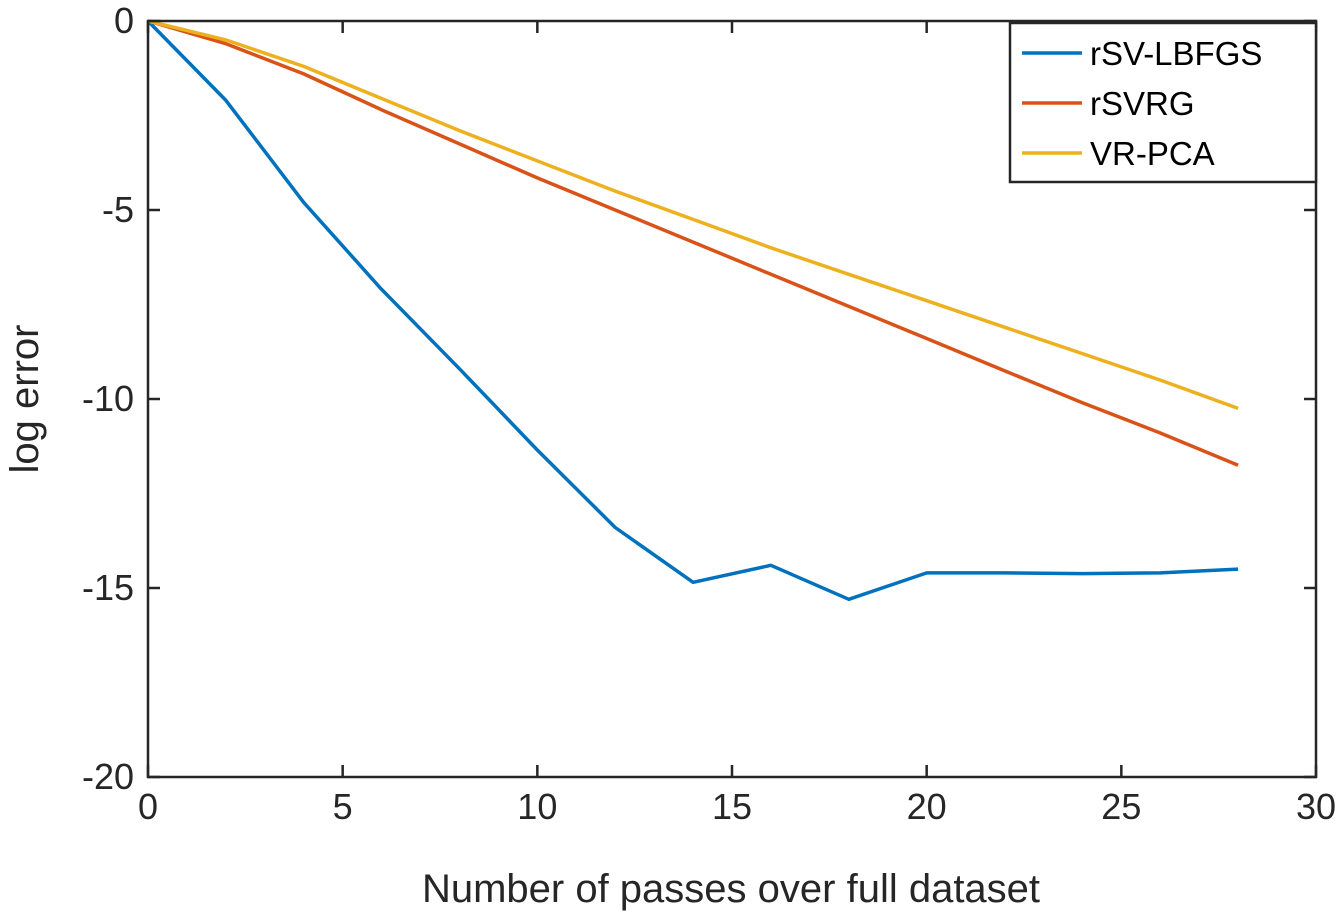 The image size is (1344, 914). I want to click on x-tick-label: 15, so click(732, 806).